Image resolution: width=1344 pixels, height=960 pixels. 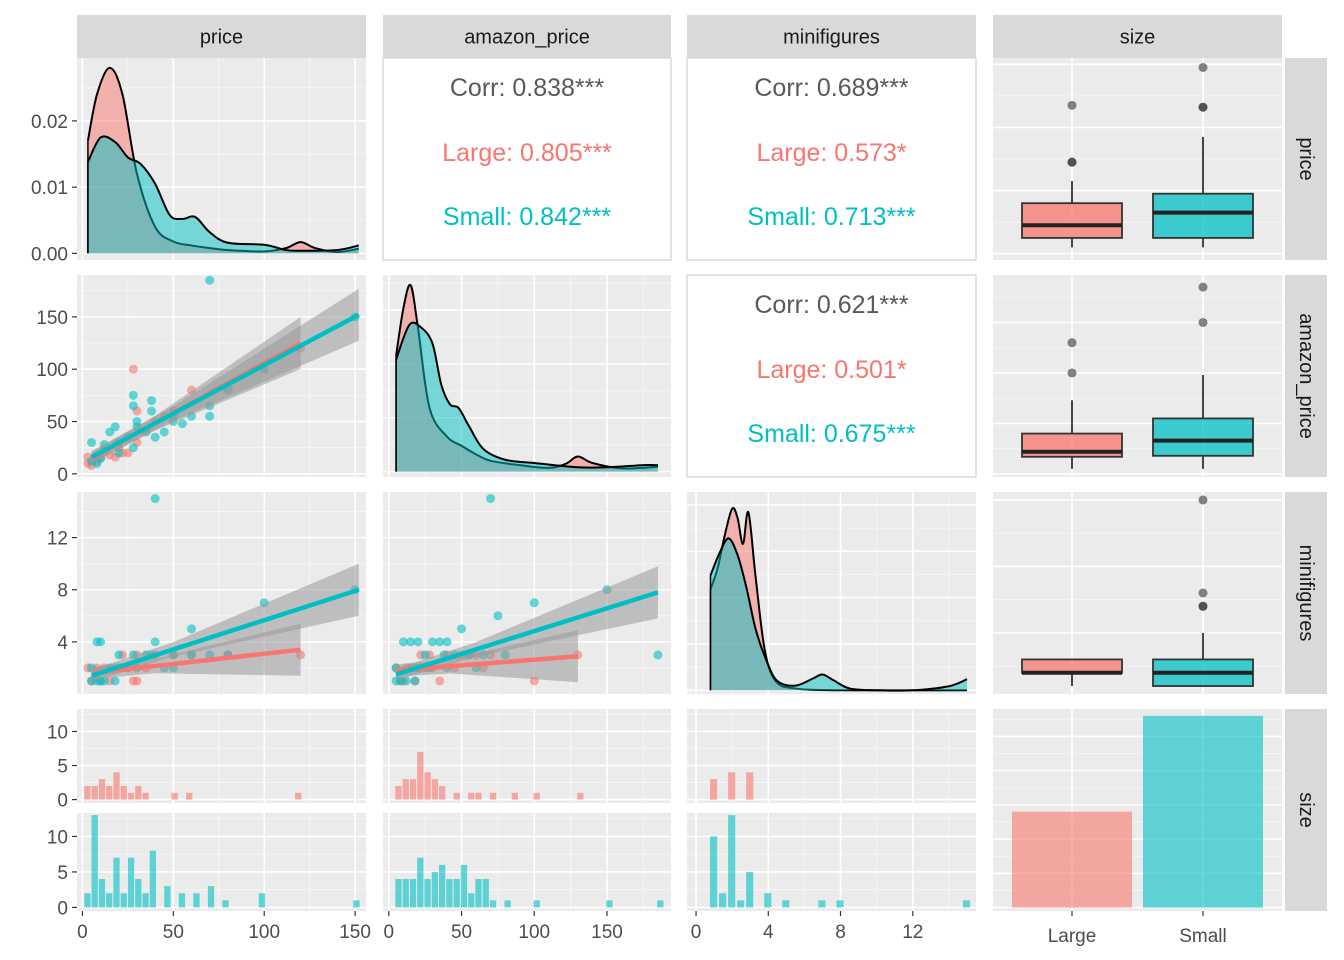 I want to click on boxplot-price-box-large, so click(x=1072, y=220).